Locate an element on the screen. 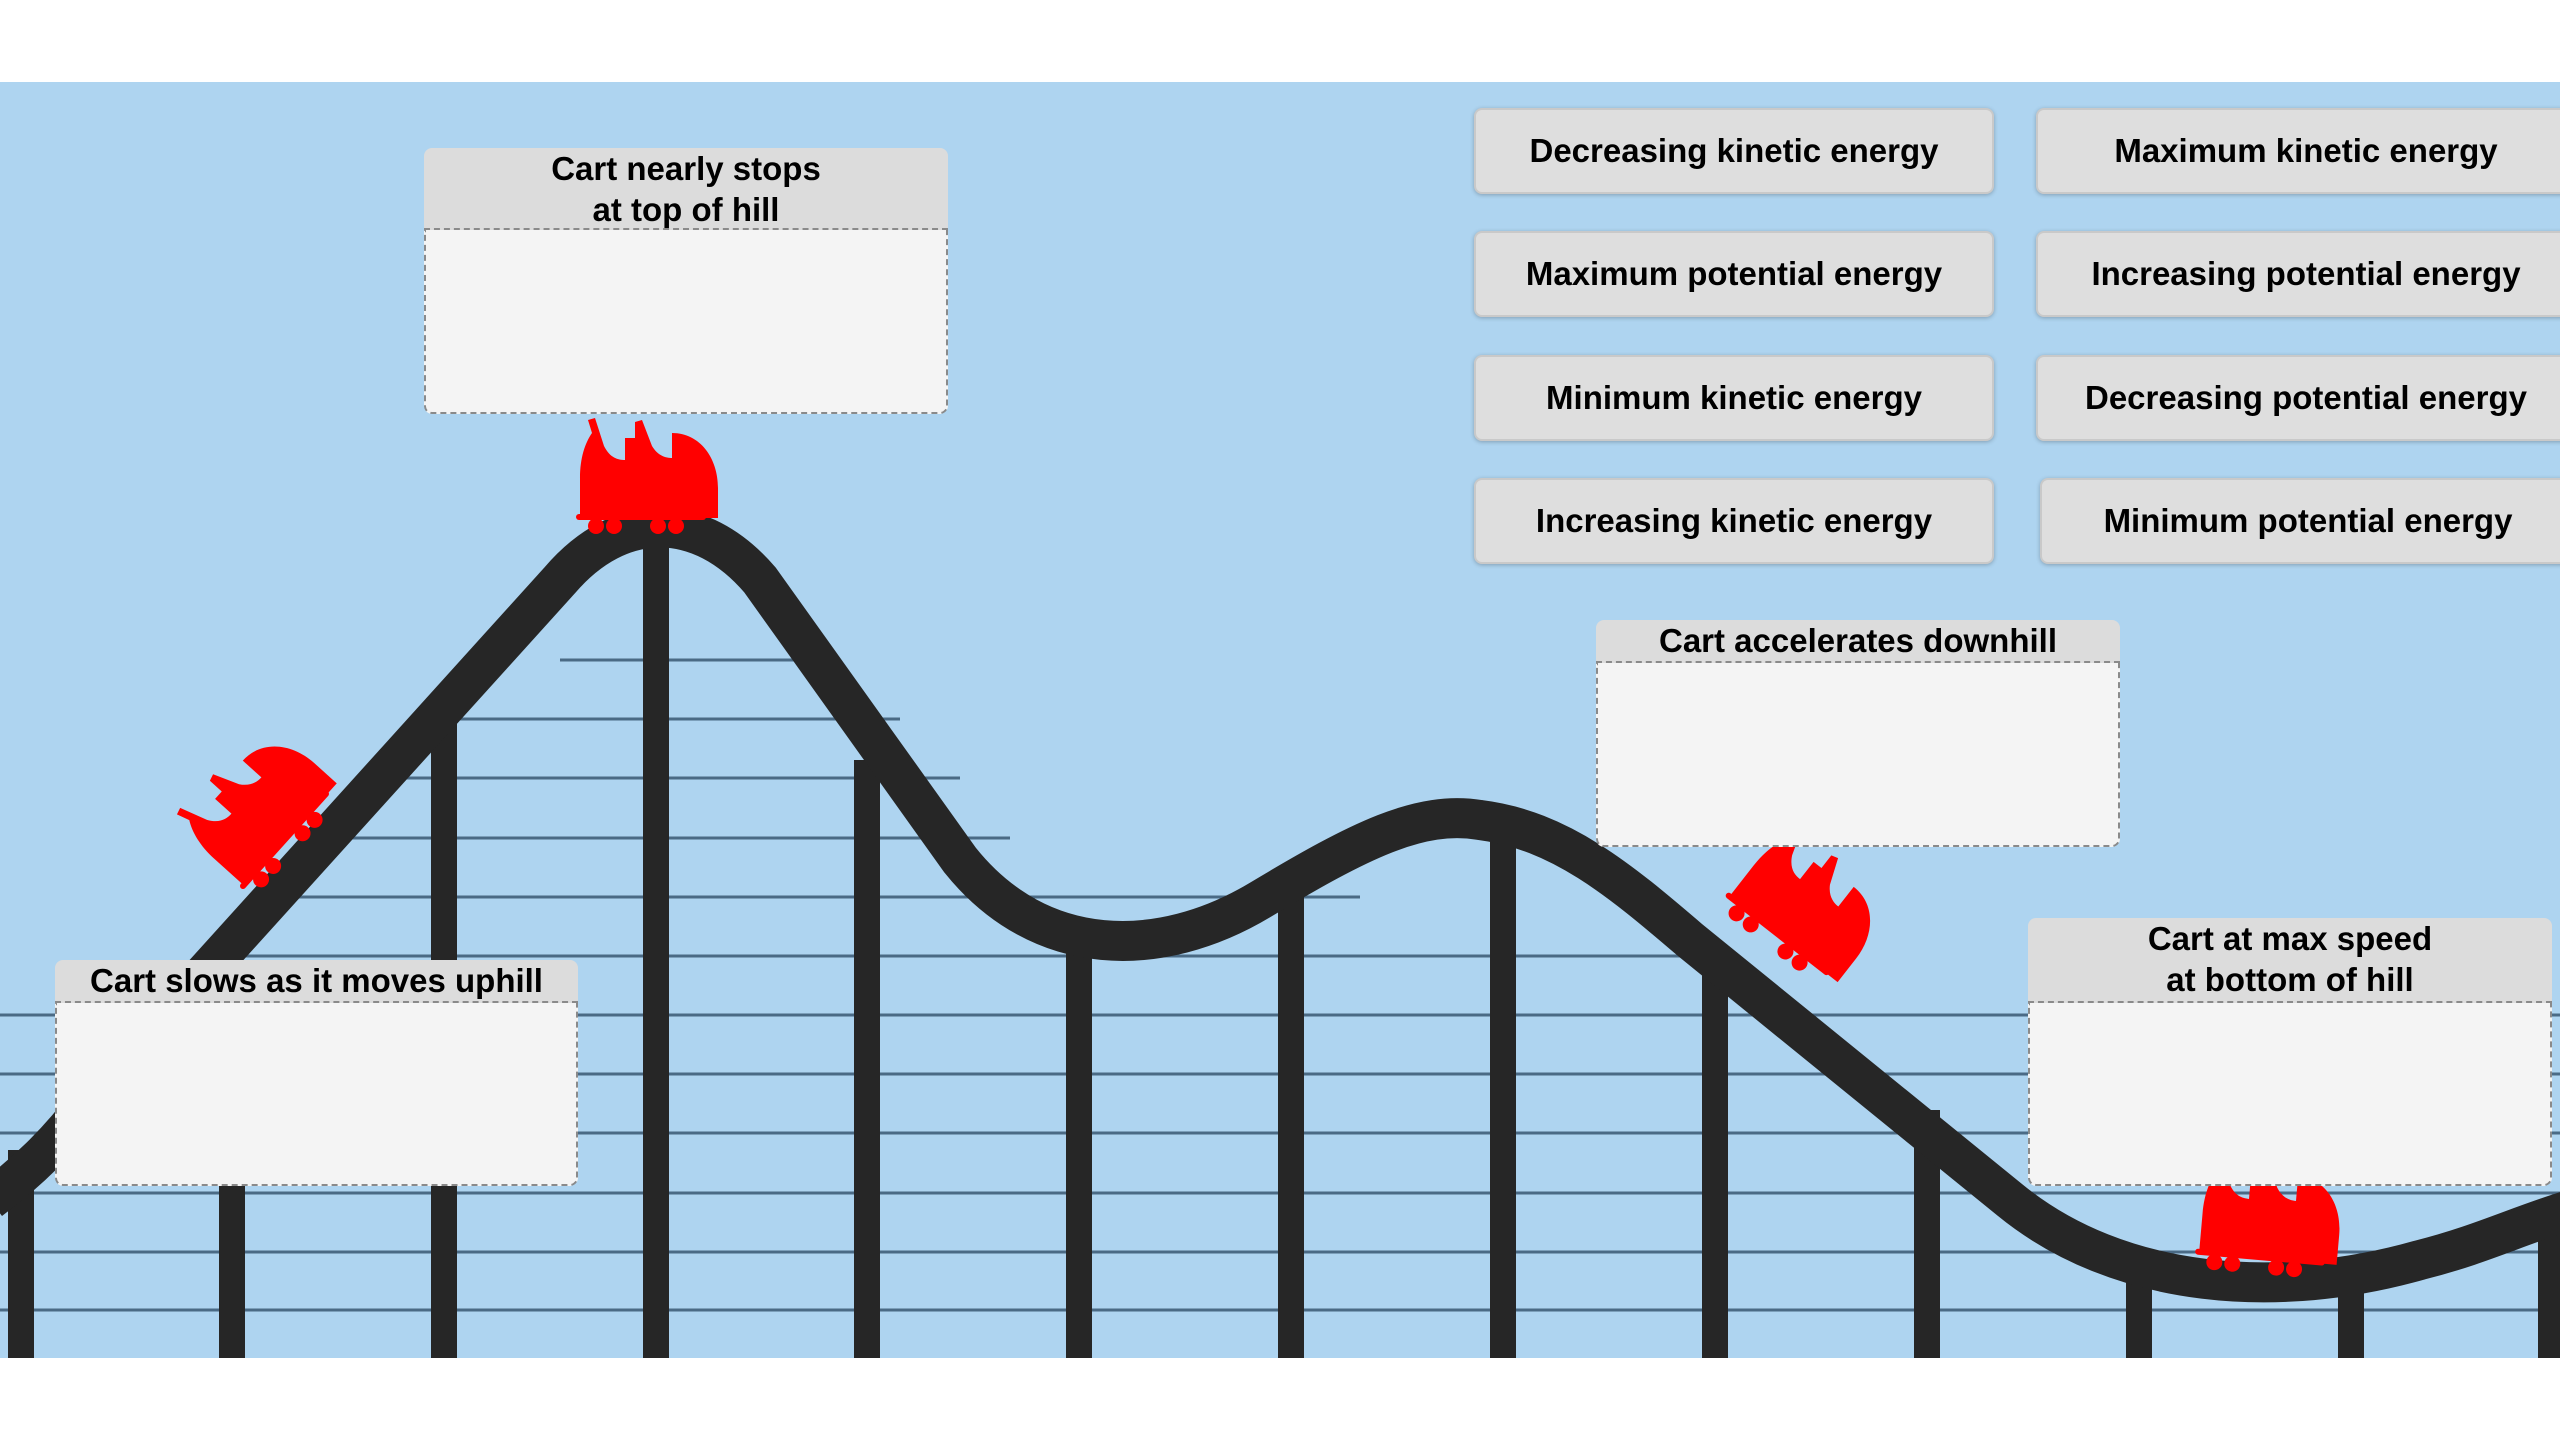 This screenshot has height=1440, width=2560. drop-zone-label: Cart nearly stops at top of hill is located at coordinates (686, 189).